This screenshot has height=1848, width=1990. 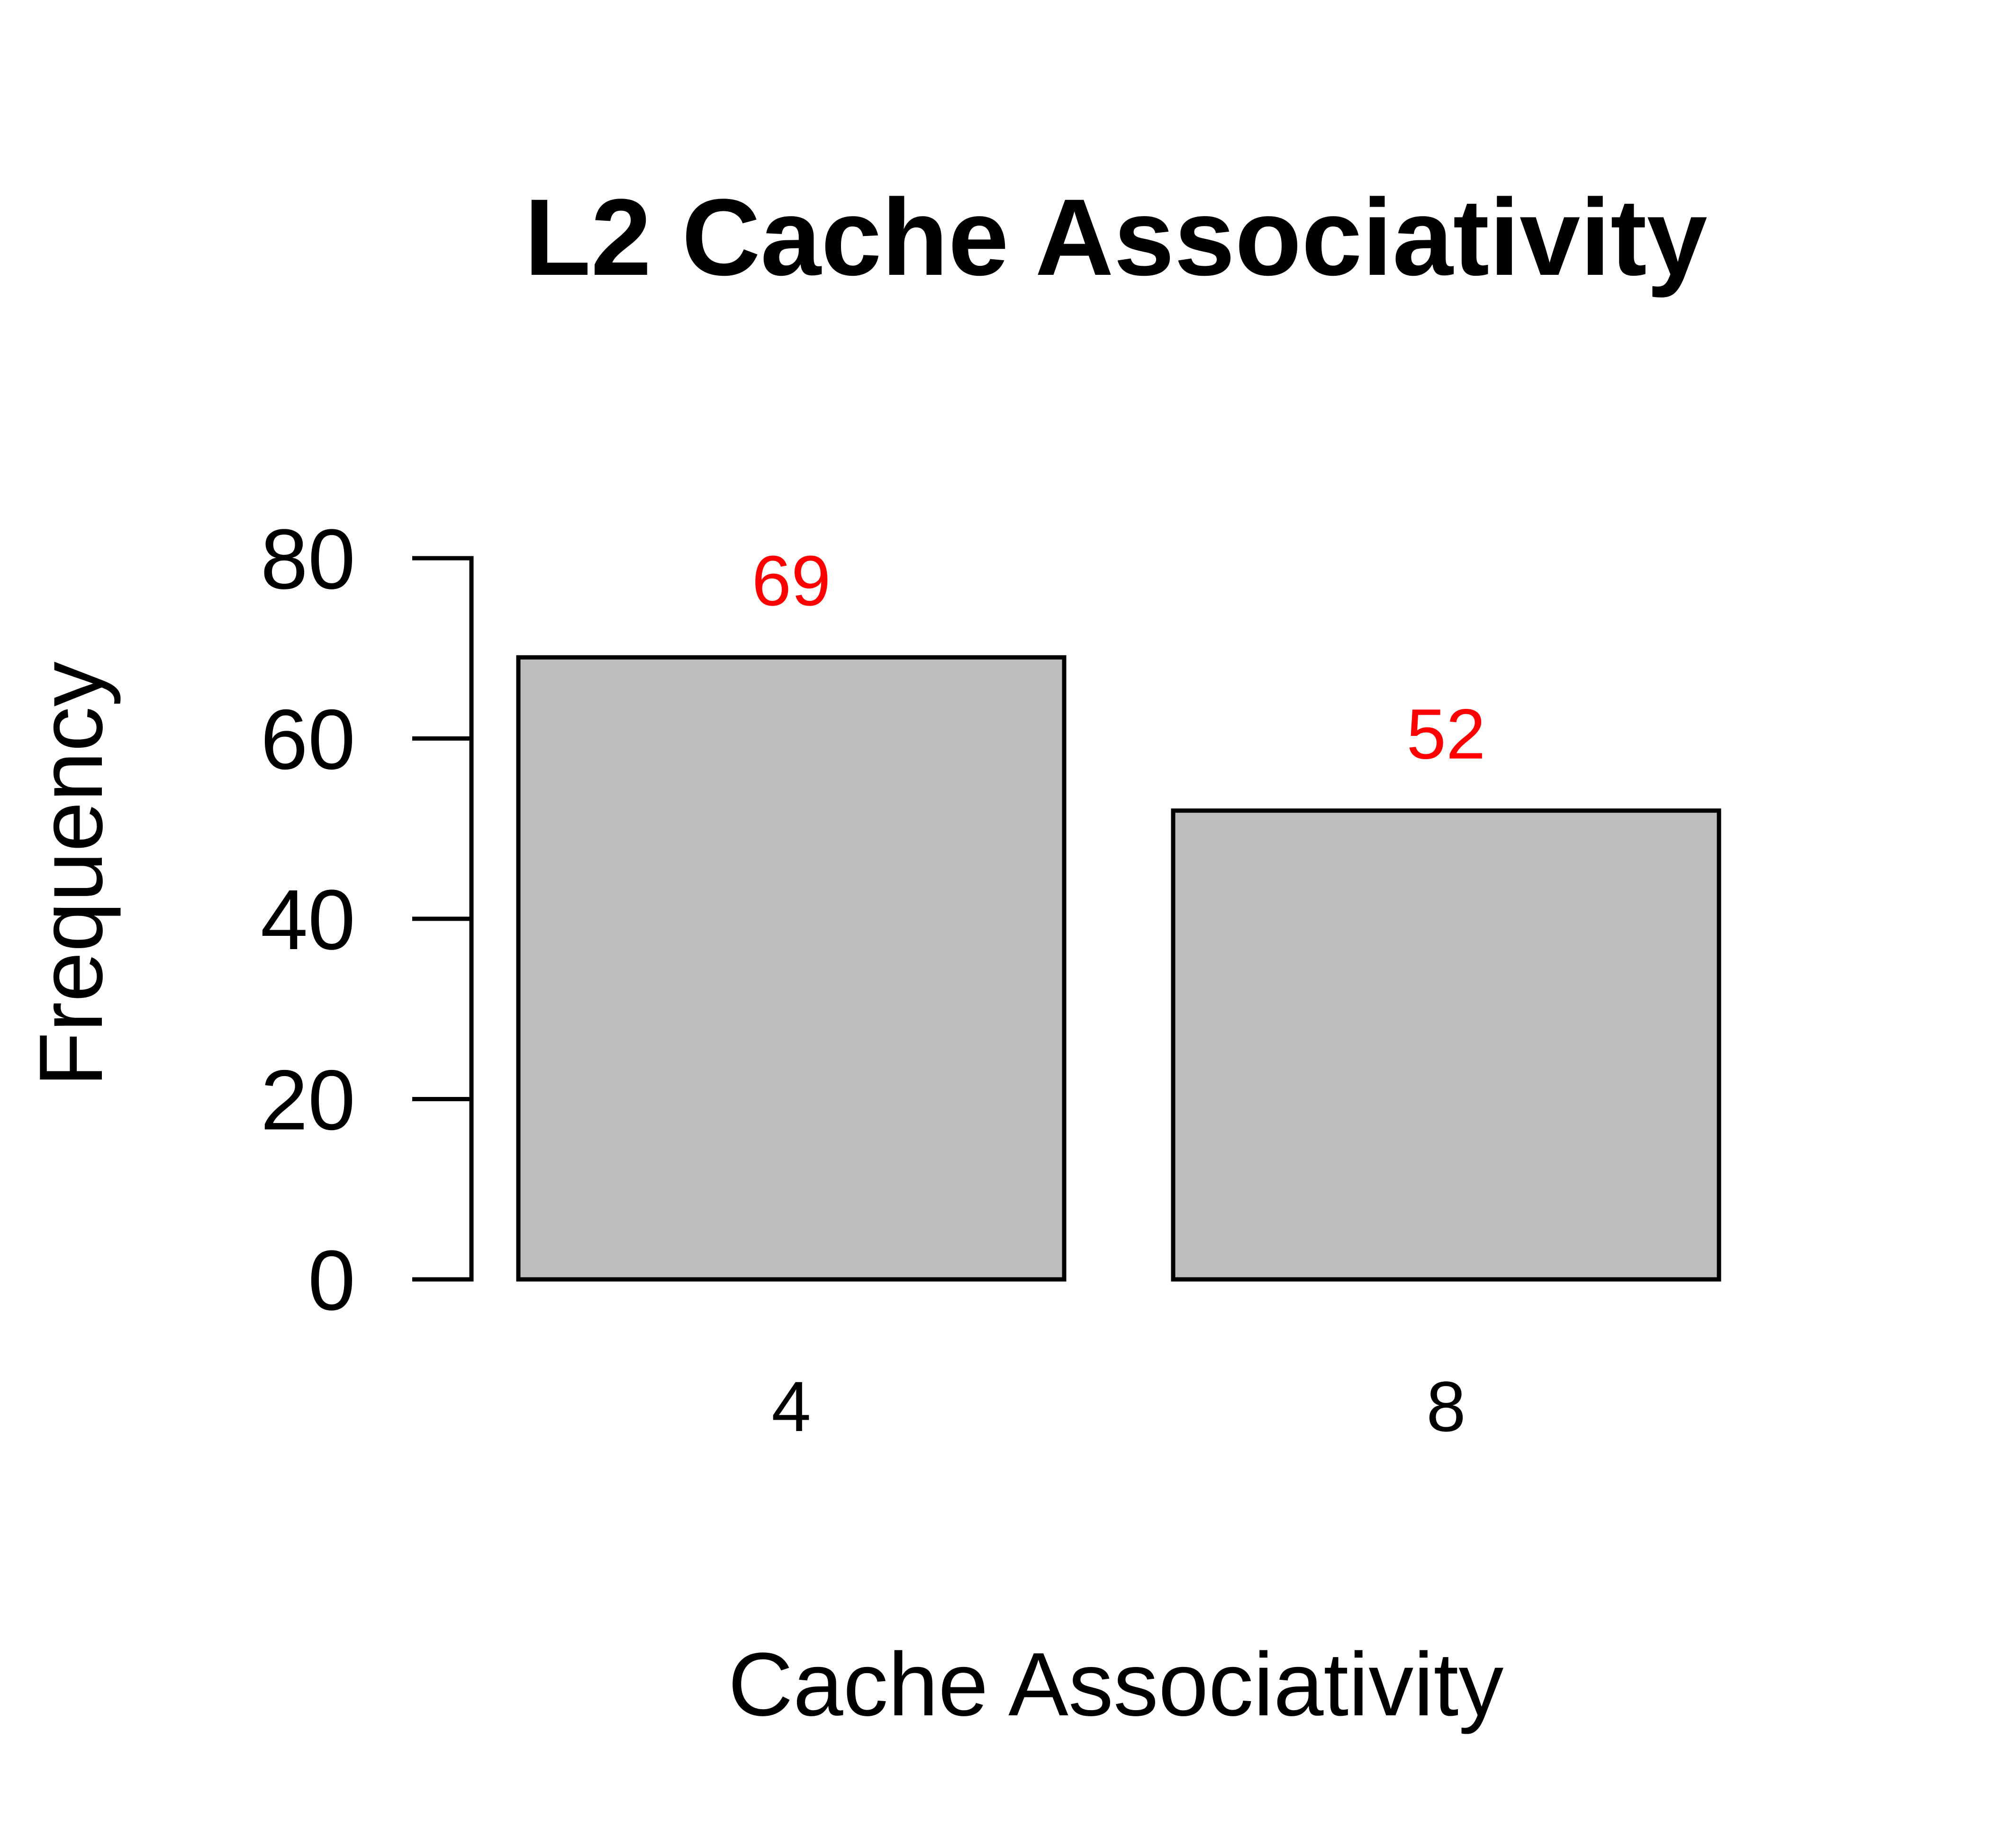 What do you see at coordinates (367, 920) in the screenshot?
I see `y-axis: 0 20 40 60 80` at bounding box center [367, 920].